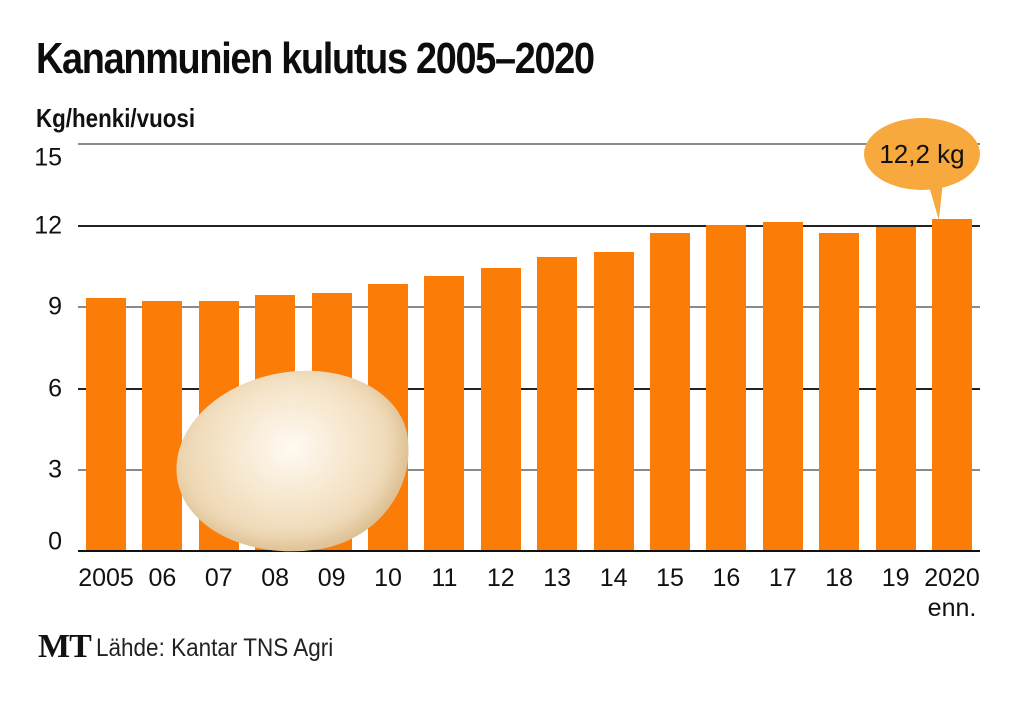 This screenshot has height=702, width=1019. Describe the element at coordinates (557, 404) in the screenshot. I see `bar-2013` at that location.